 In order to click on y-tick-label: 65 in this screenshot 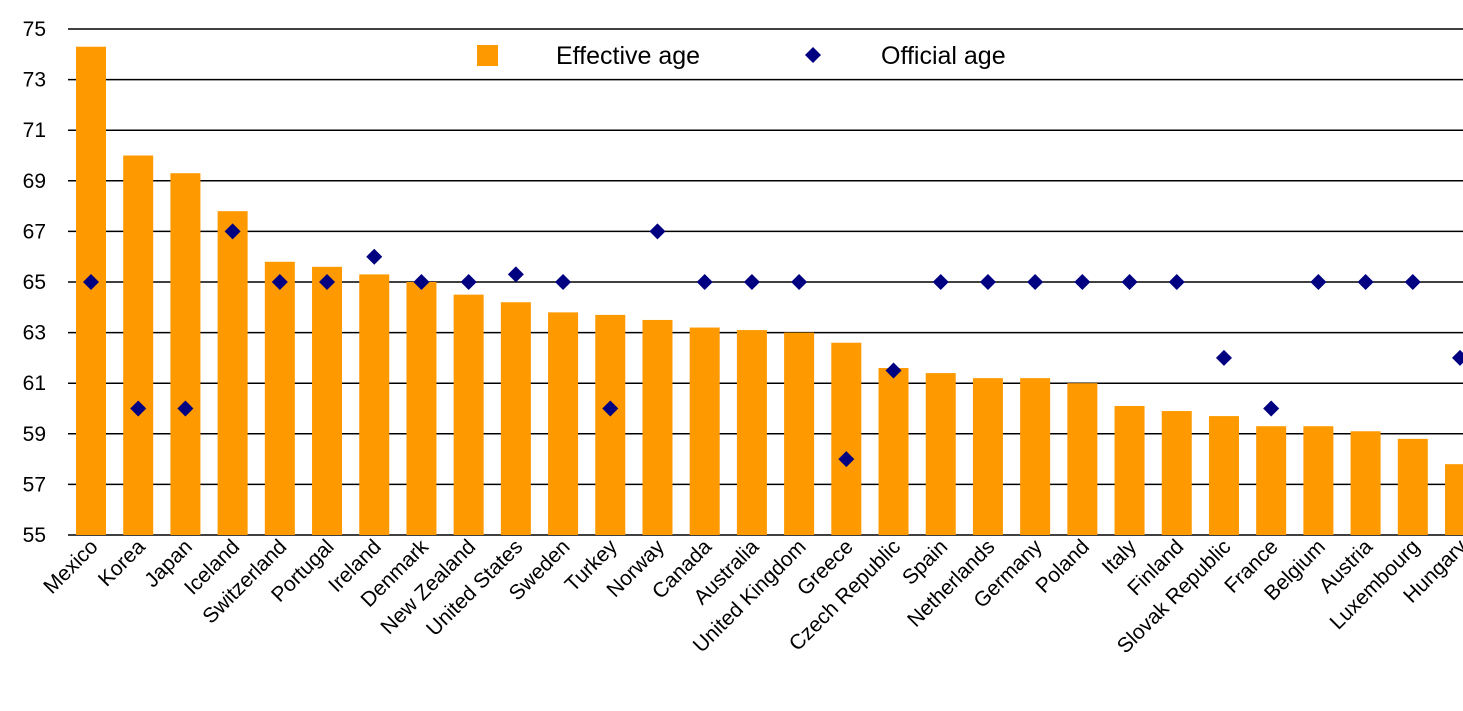, I will do `click(34, 282)`.